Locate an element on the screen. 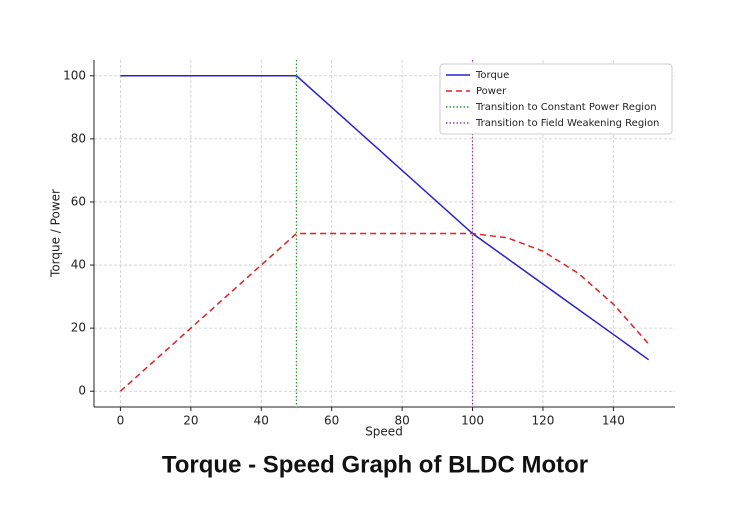  y-tick-label: 40 is located at coordinates (78, 265).